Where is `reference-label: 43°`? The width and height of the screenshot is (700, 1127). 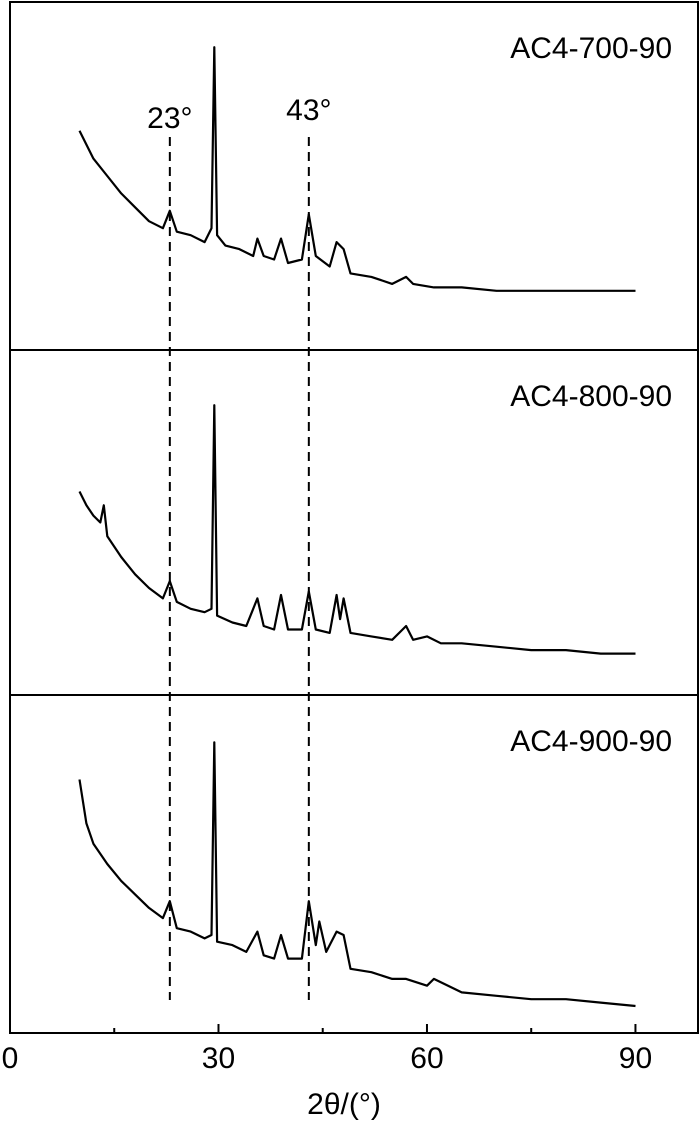
reference-label: 43° is located at coordinates (308, 110).